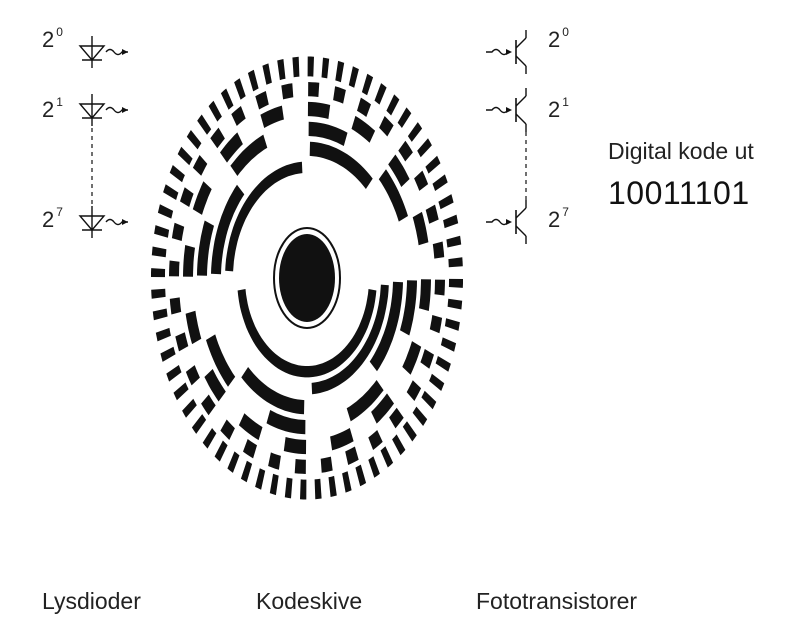 Image resolution: width=800 pixels, height=637 pixels. Describe the element at coordinates (557, 601) in the screenshot. I see `caption-transistors: Fototransistorer` at that location.